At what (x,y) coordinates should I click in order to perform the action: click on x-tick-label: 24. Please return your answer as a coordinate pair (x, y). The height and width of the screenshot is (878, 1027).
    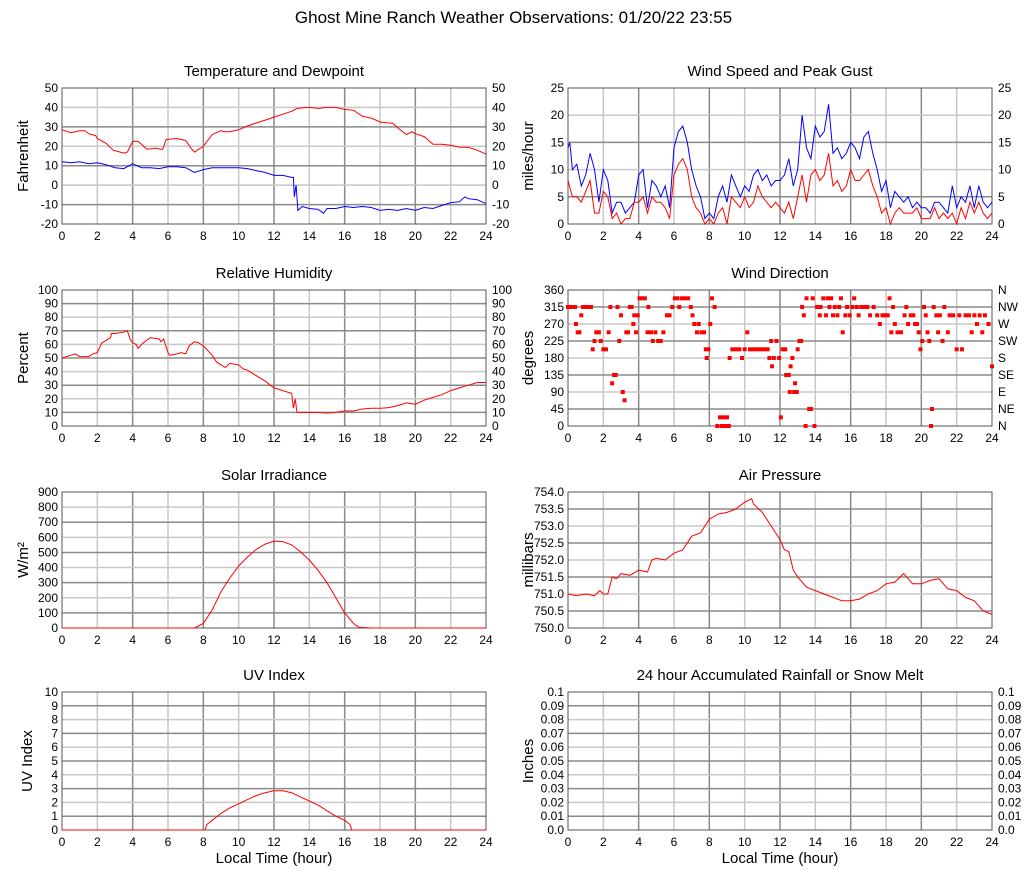
    Looking at the image, I should click on (486, 236).